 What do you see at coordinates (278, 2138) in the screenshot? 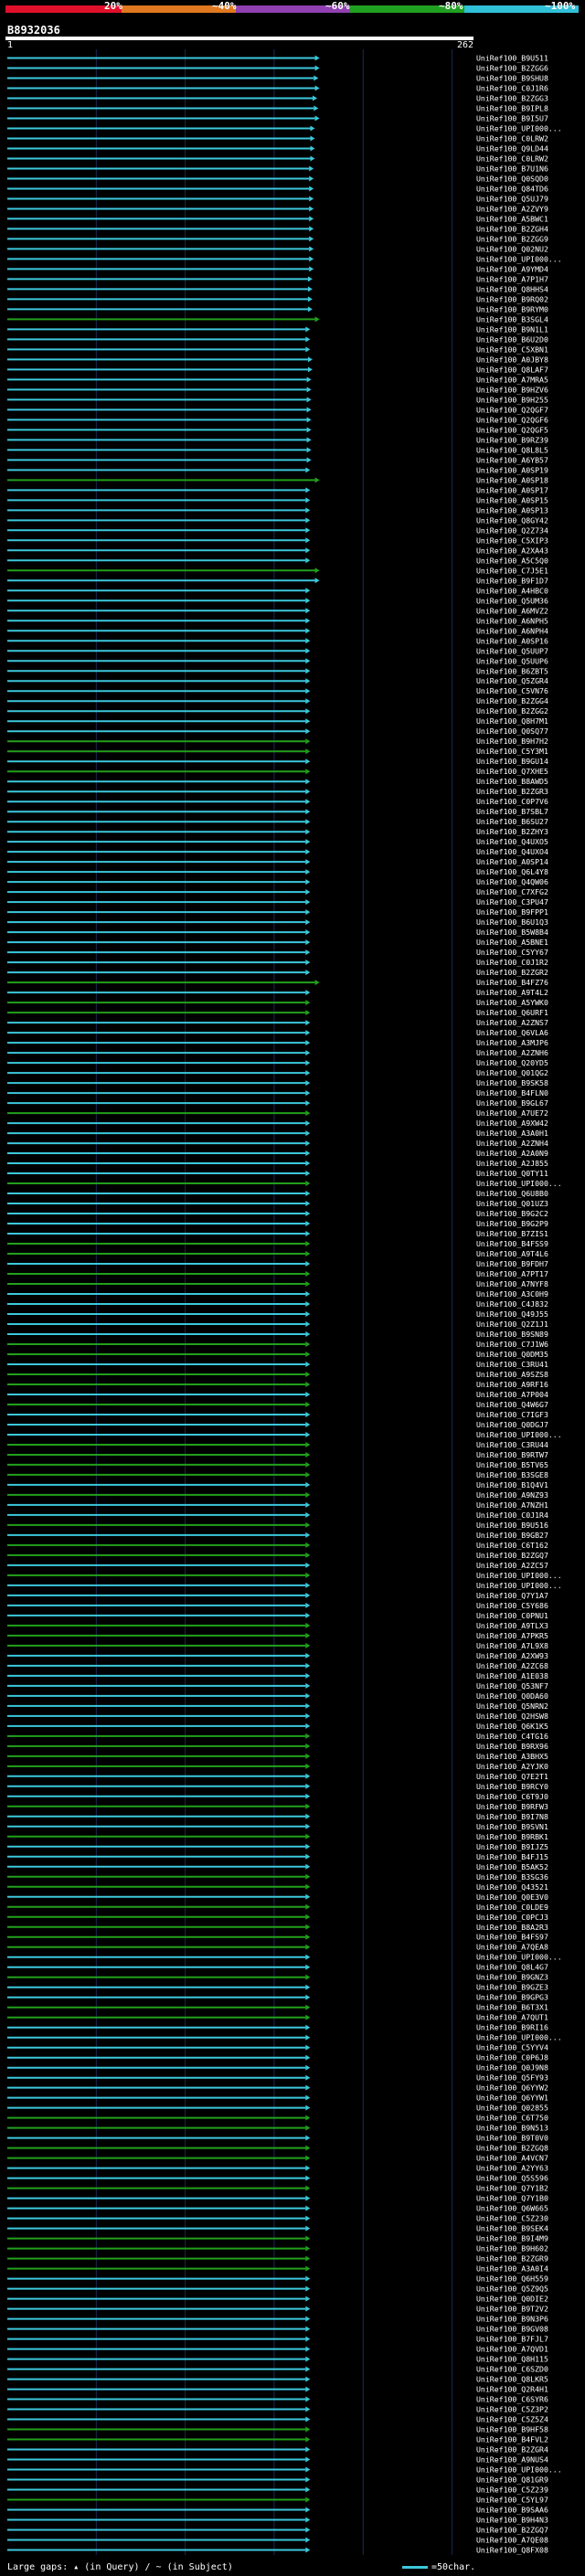
I see `hit-row: UniRef100_B9T0V0` at bounding box center [278, 2138].